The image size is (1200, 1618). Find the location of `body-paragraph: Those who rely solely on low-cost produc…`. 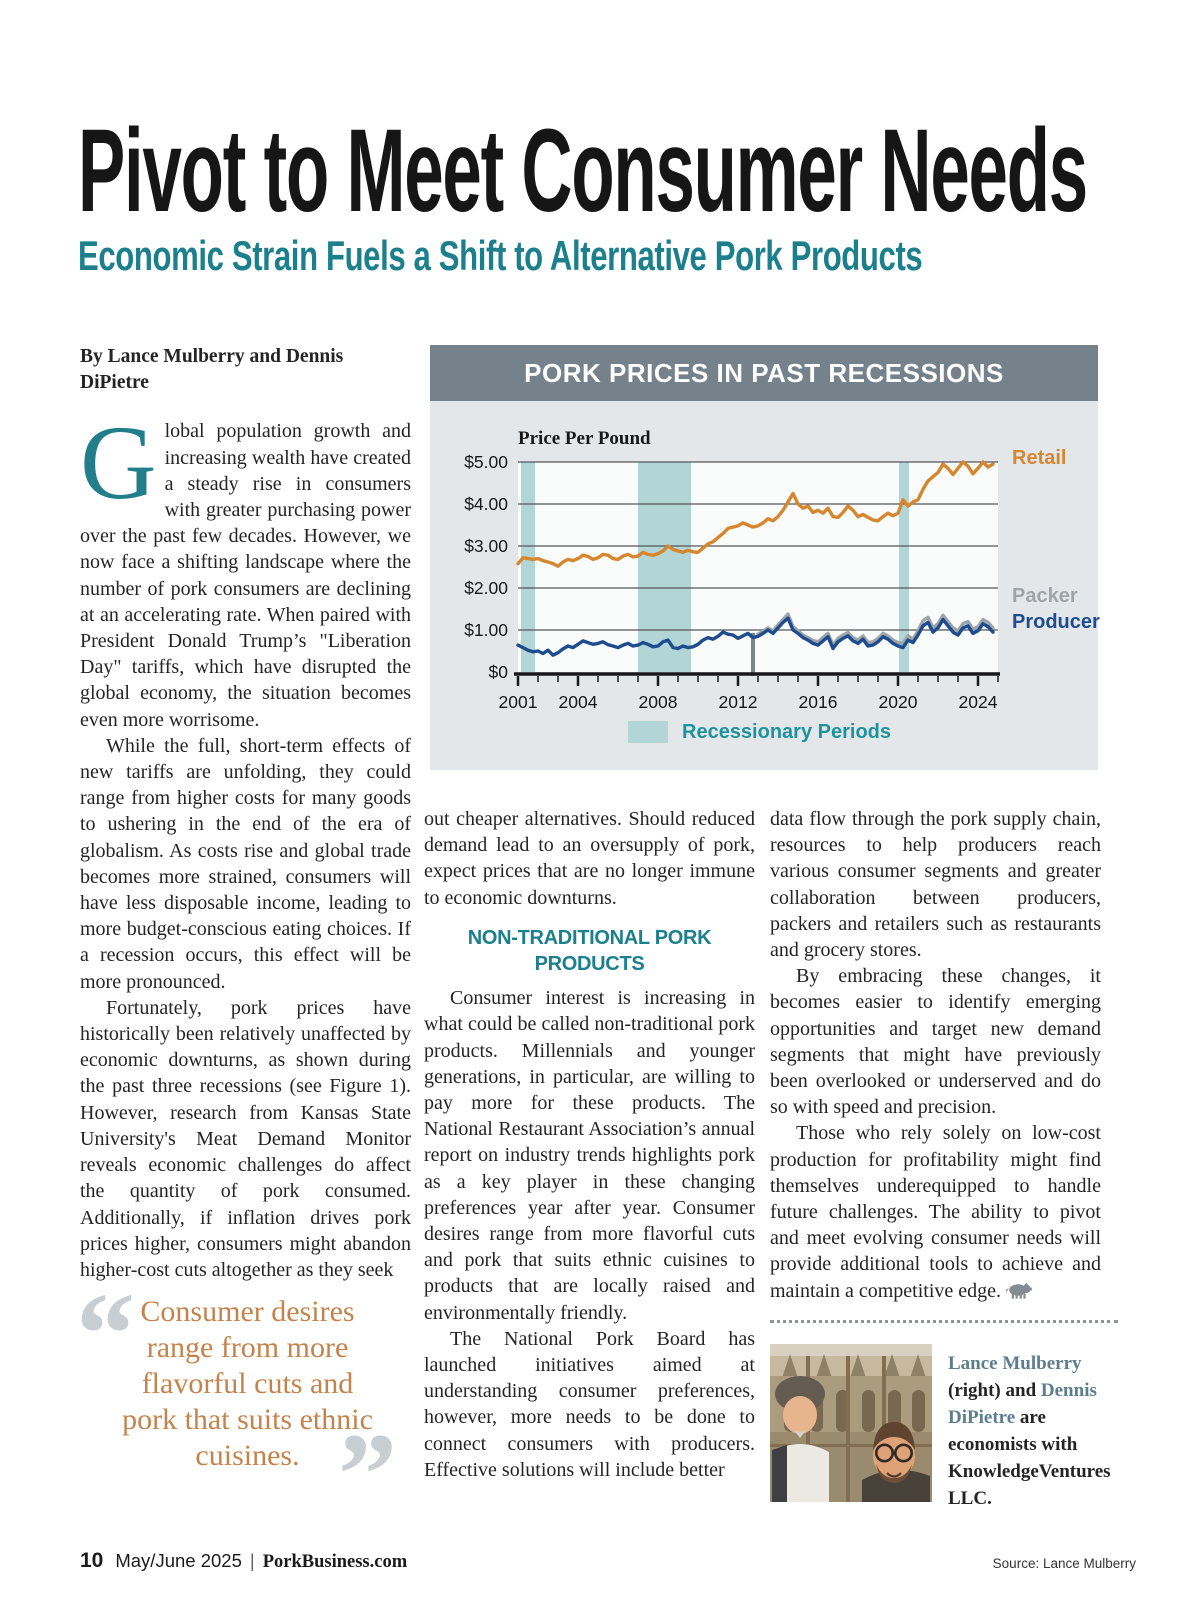

body-paragraph: Those who rely solely on low-cost produc… is located at coordinates (935, 1211).